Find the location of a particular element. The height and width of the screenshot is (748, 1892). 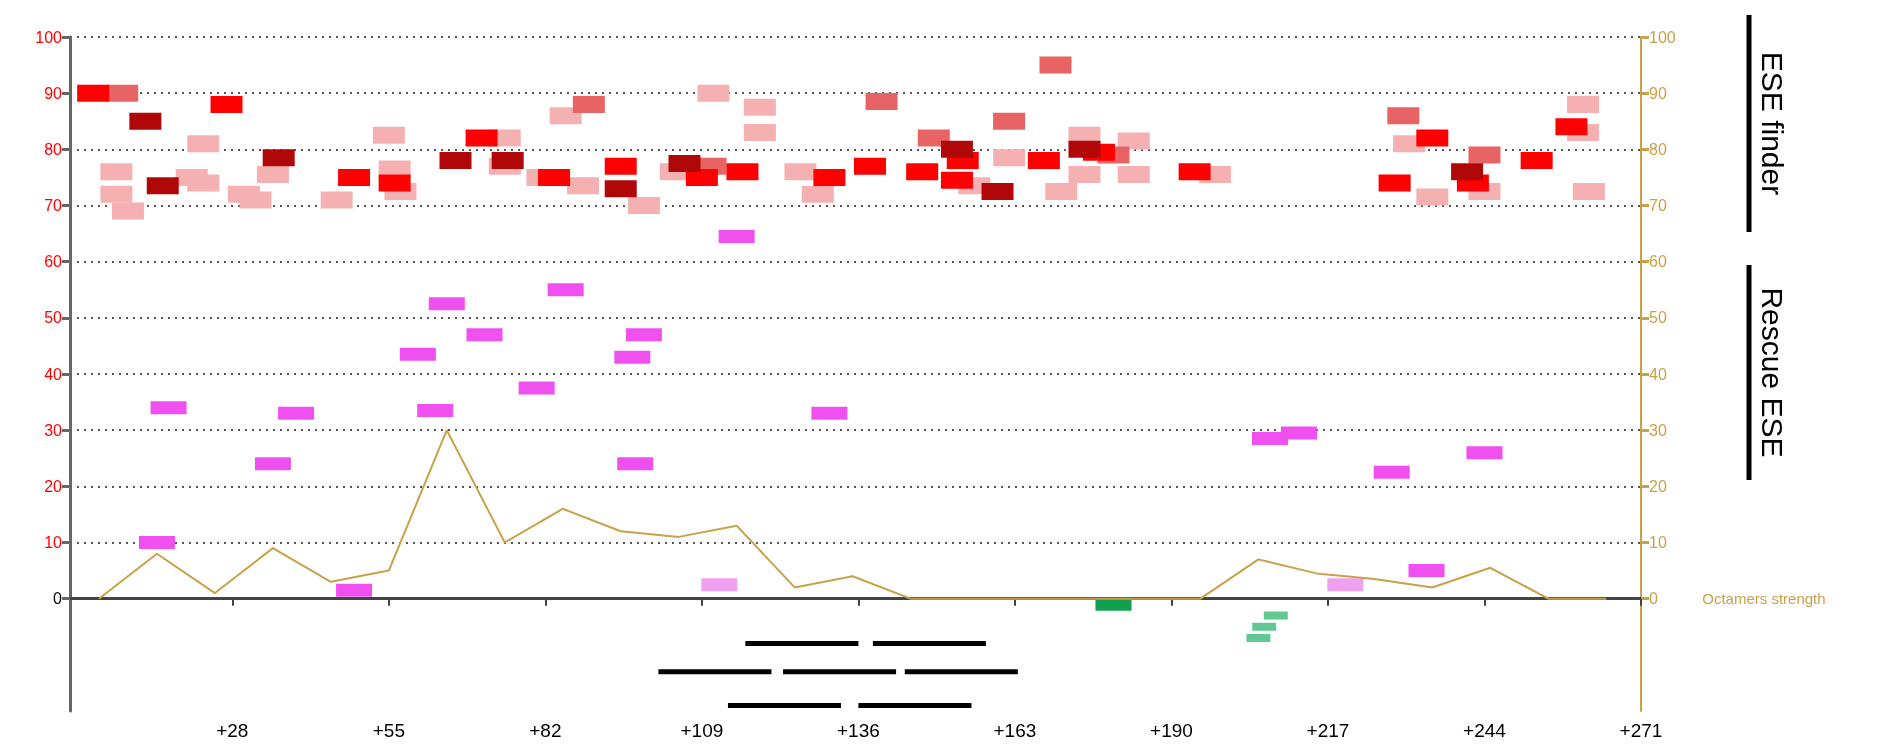

text: Rescue ESE is located at coordinates (1772, 372).